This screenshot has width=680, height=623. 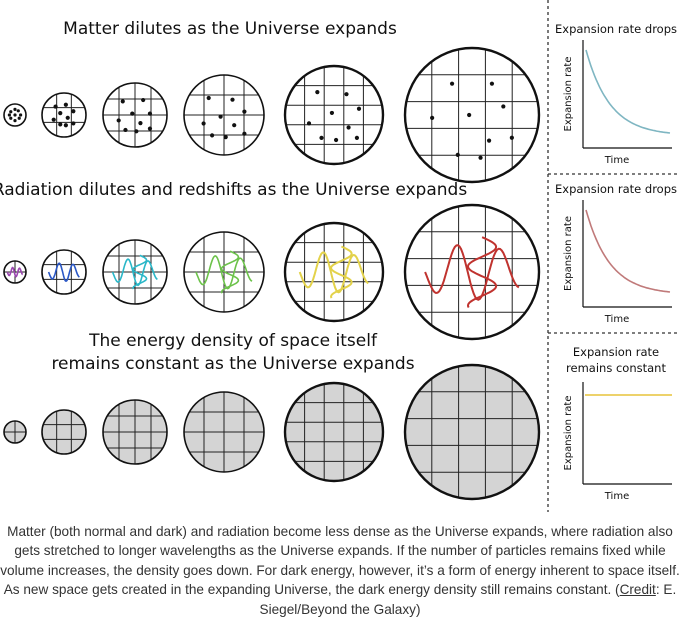 I want to click on panel-3-title-line2: remains constant, so click(x=616, y=368).